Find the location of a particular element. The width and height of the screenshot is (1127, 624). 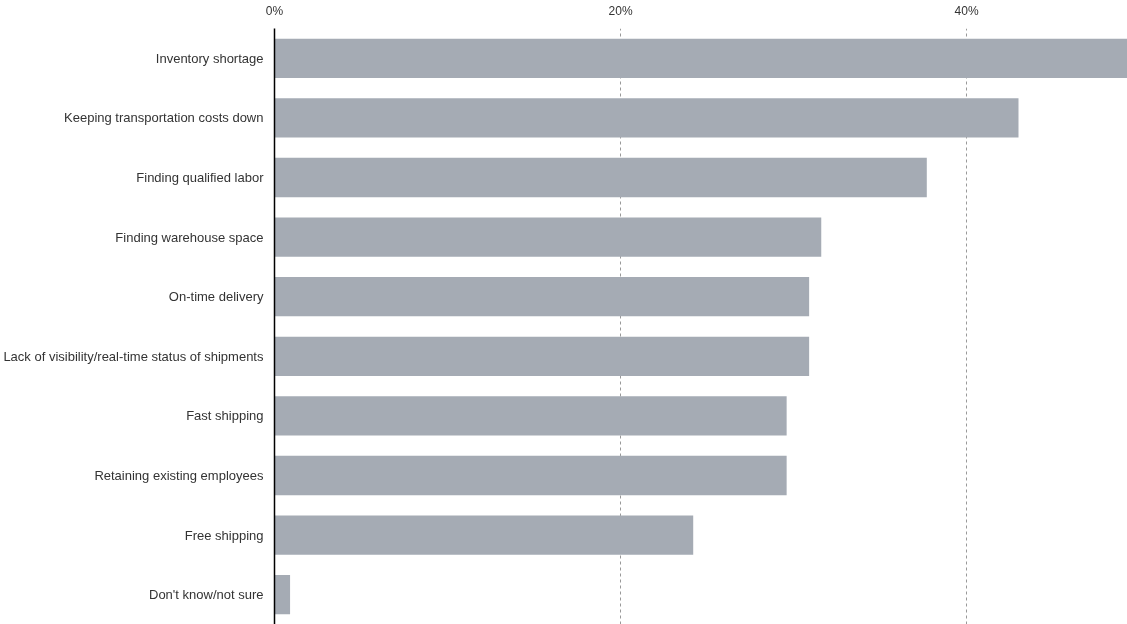

x-tick-label: 20% is located at coordinates (620, 10).